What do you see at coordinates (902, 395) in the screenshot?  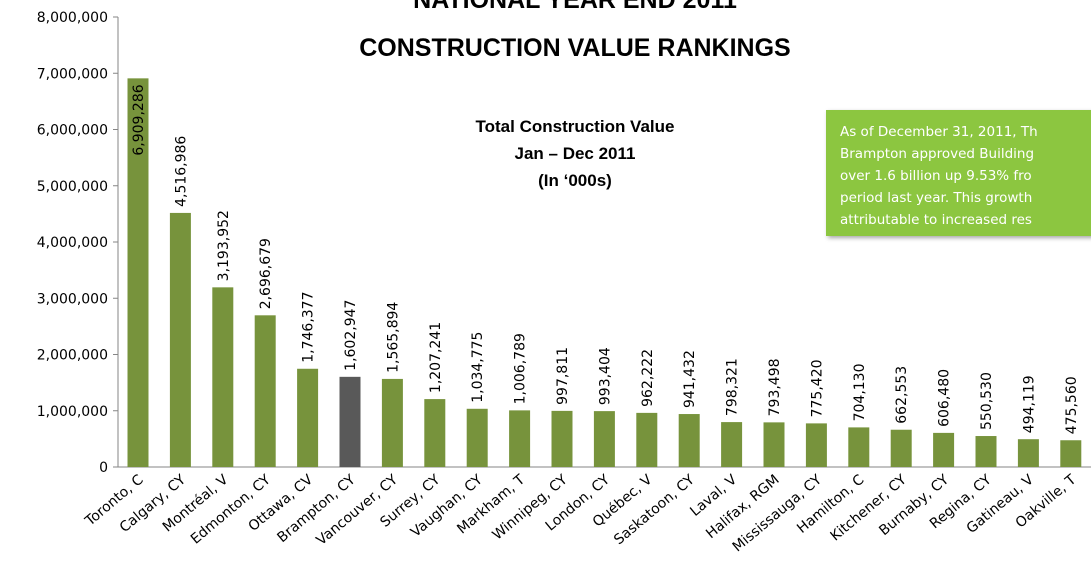 I see `value-label: 662,553` at bounding box center [902, 395].